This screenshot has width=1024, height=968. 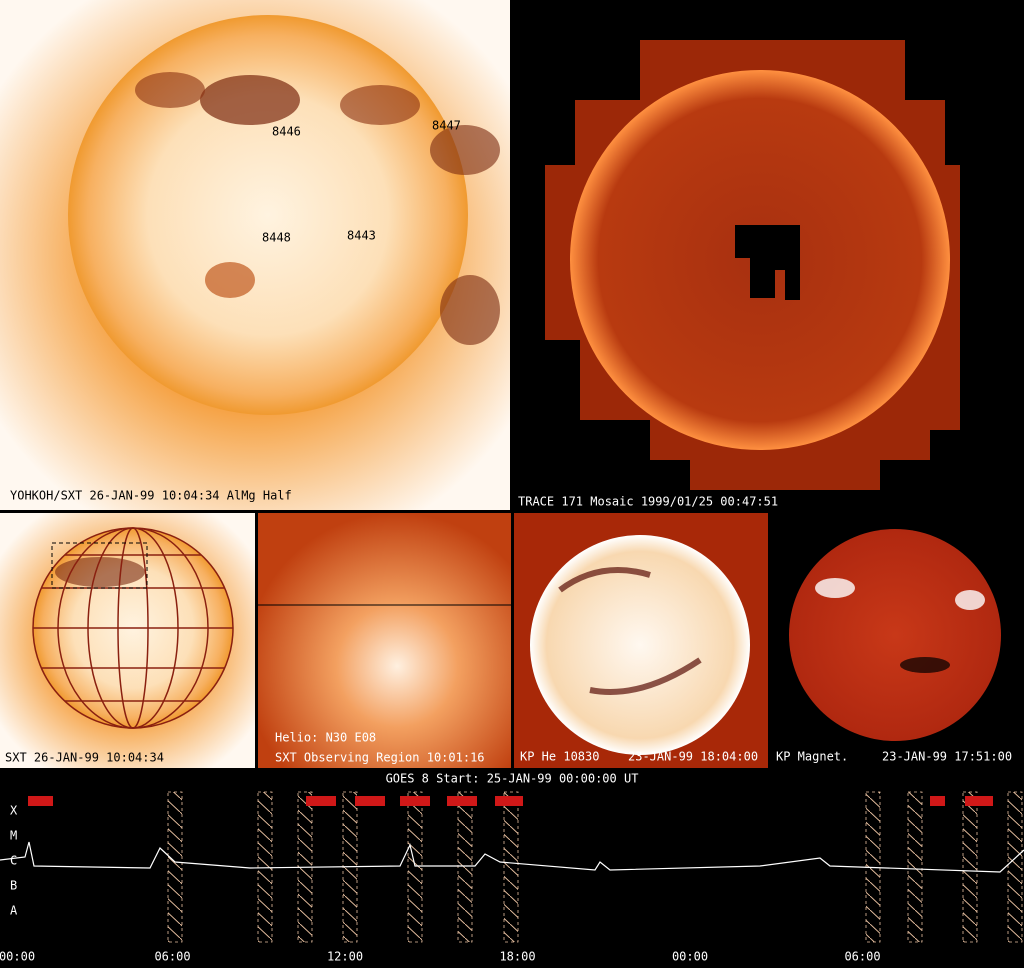 What do you see at coordinates (276, 238) in the screenshot?
I see `region-label: 8448` at bounding box center [276, 238].